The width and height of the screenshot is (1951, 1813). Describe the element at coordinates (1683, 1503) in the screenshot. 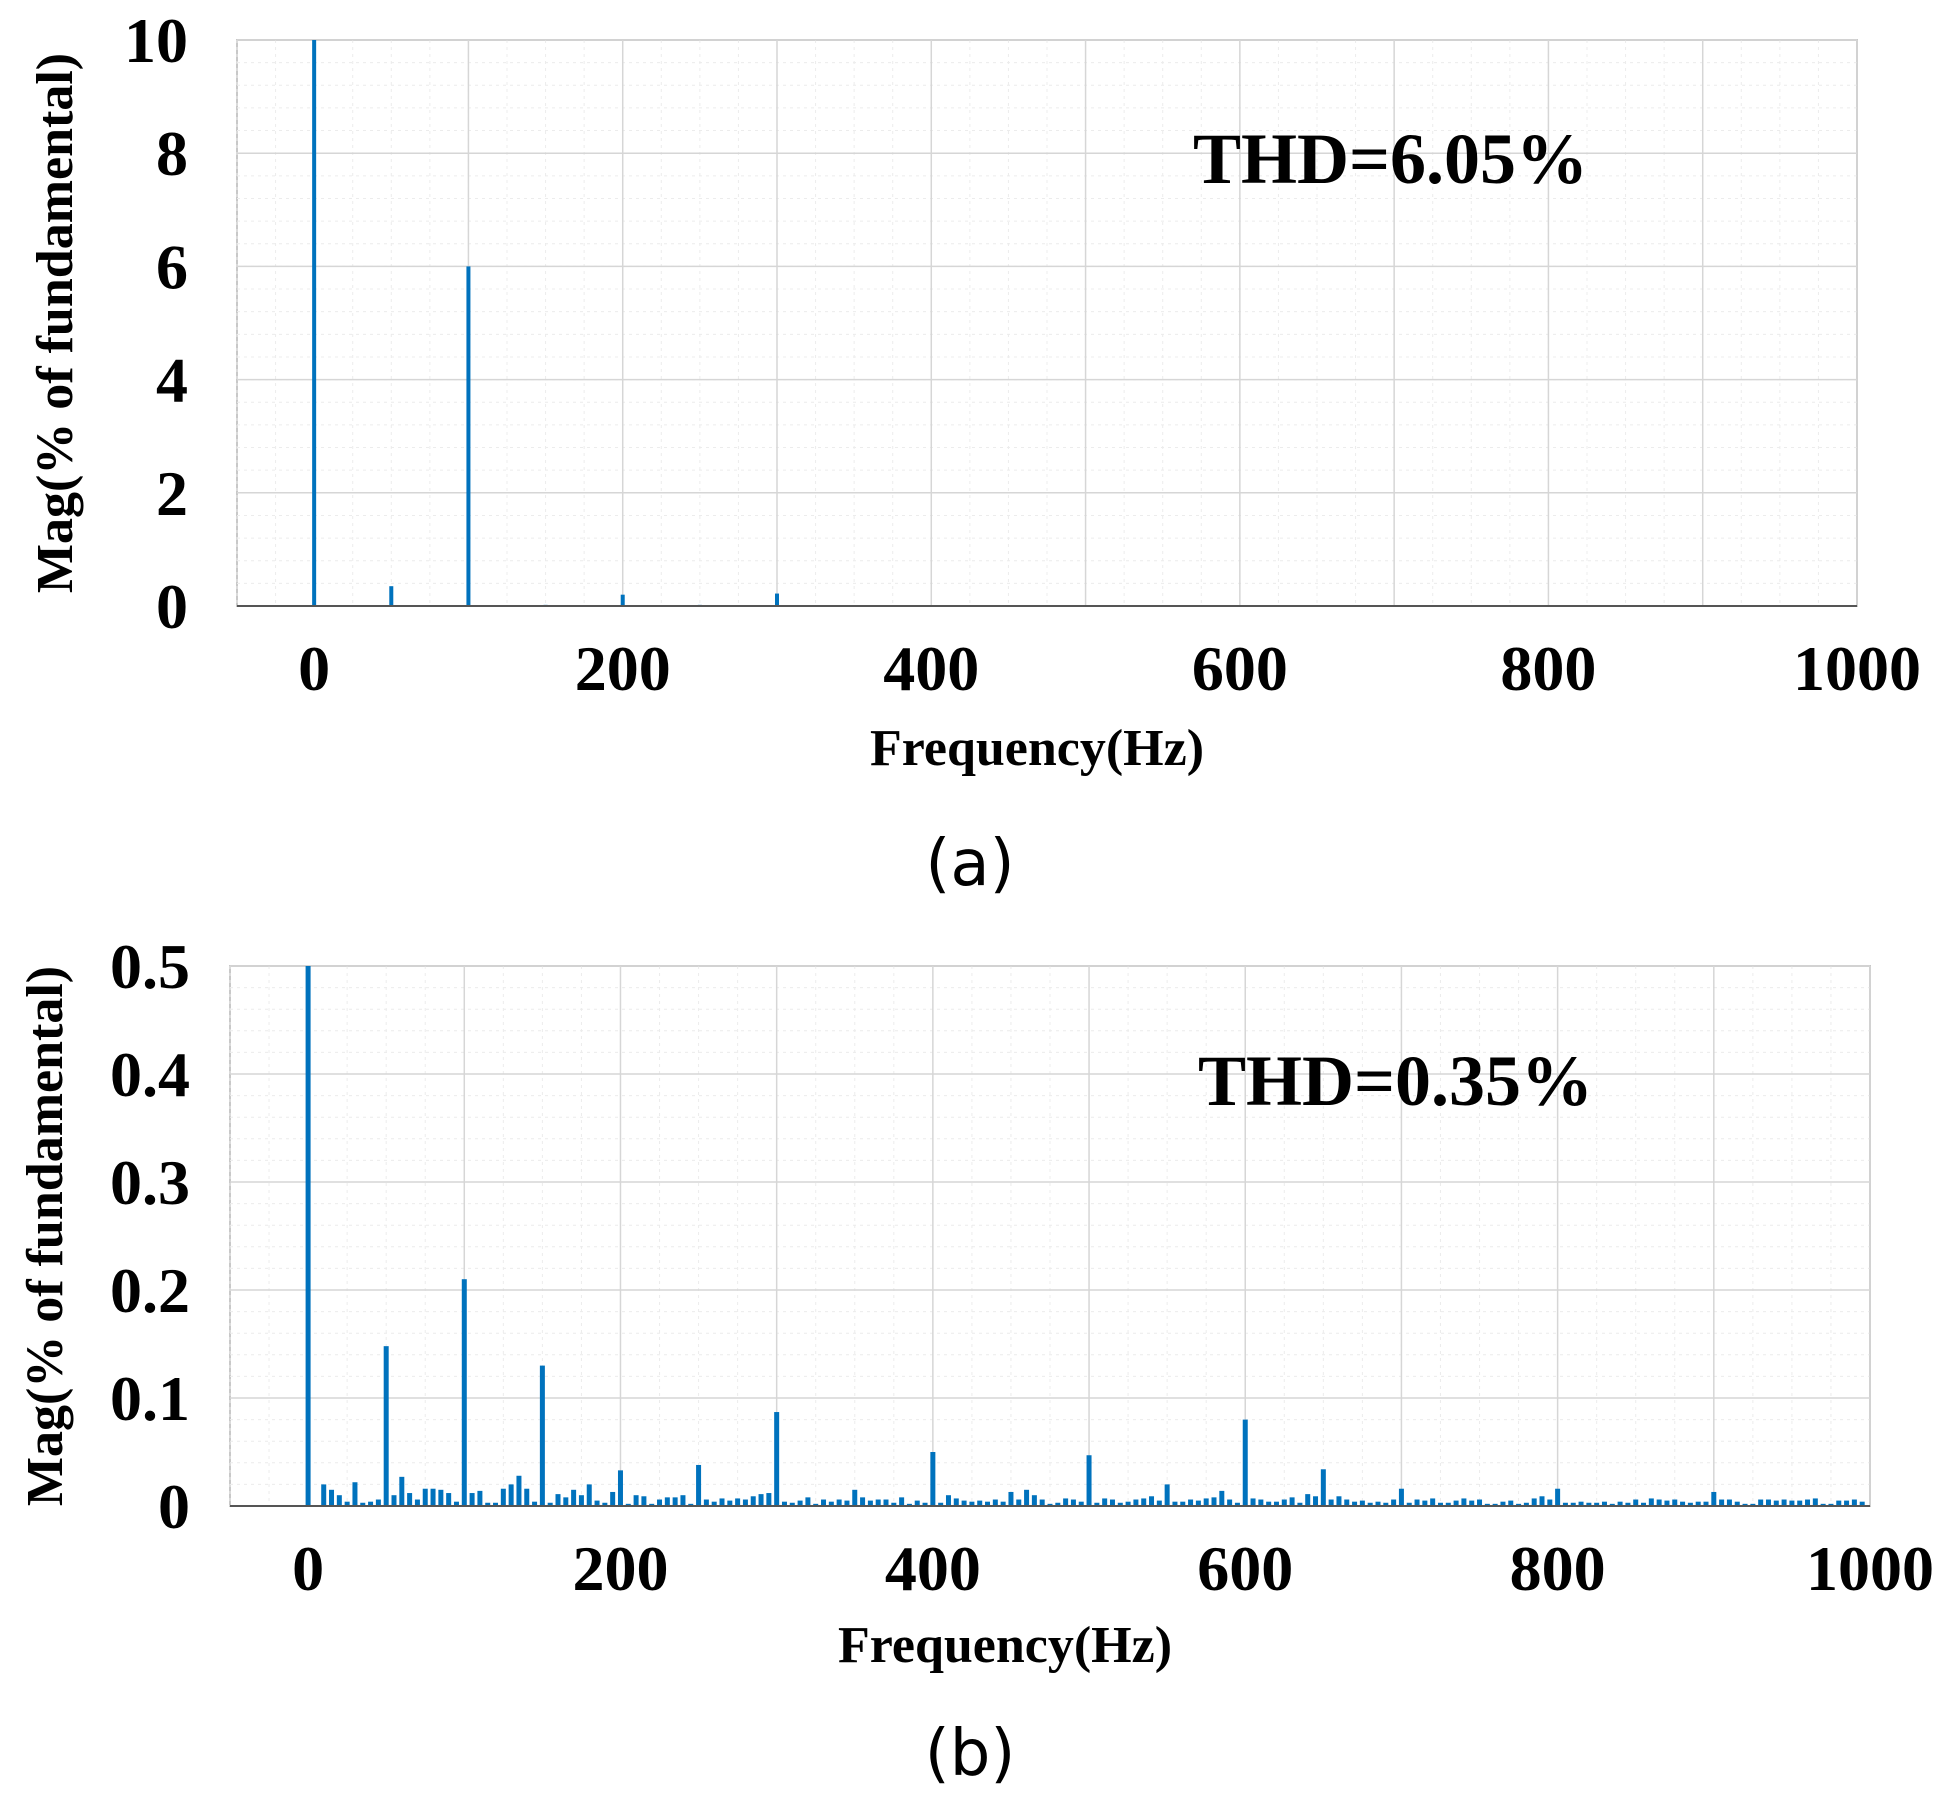

I see `bar-880hz` at that location.